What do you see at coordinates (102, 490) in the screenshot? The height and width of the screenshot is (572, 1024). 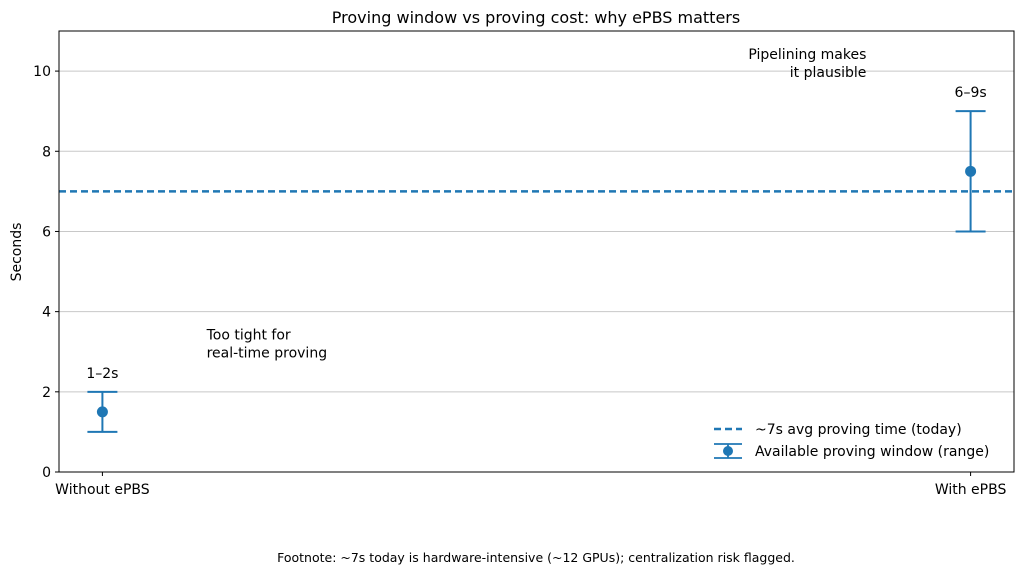 I see `x-tick-label: Without ePBS` at bounding box center [102, 490].